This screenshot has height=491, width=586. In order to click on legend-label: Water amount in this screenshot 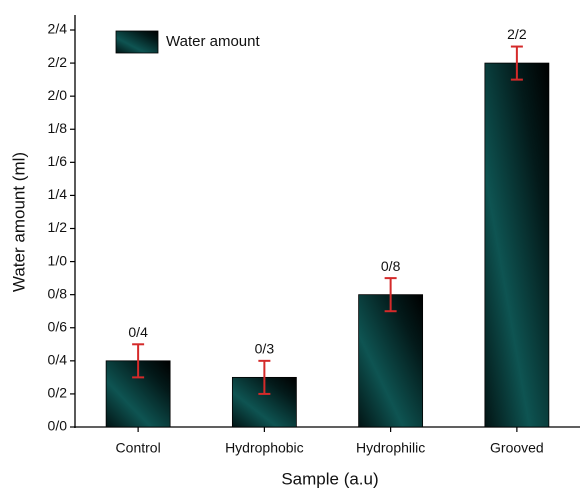, I will do `click(213, 41)`.